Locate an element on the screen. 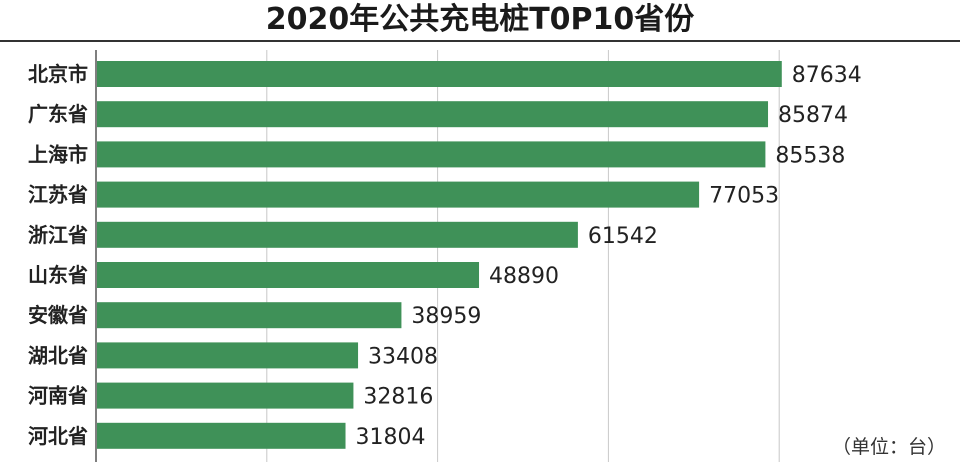 The image size is (960, 472). value-label: 48890 is located at coordinates (524, 276).